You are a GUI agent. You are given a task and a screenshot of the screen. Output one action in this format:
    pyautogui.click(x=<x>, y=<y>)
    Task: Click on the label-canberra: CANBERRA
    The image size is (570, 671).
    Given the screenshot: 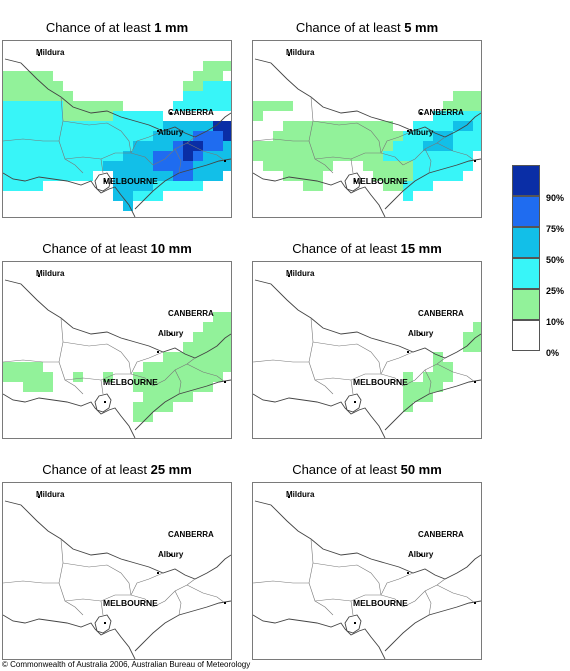 What is the action you would take?
    pyautogui.click(x=191, y=313)
    